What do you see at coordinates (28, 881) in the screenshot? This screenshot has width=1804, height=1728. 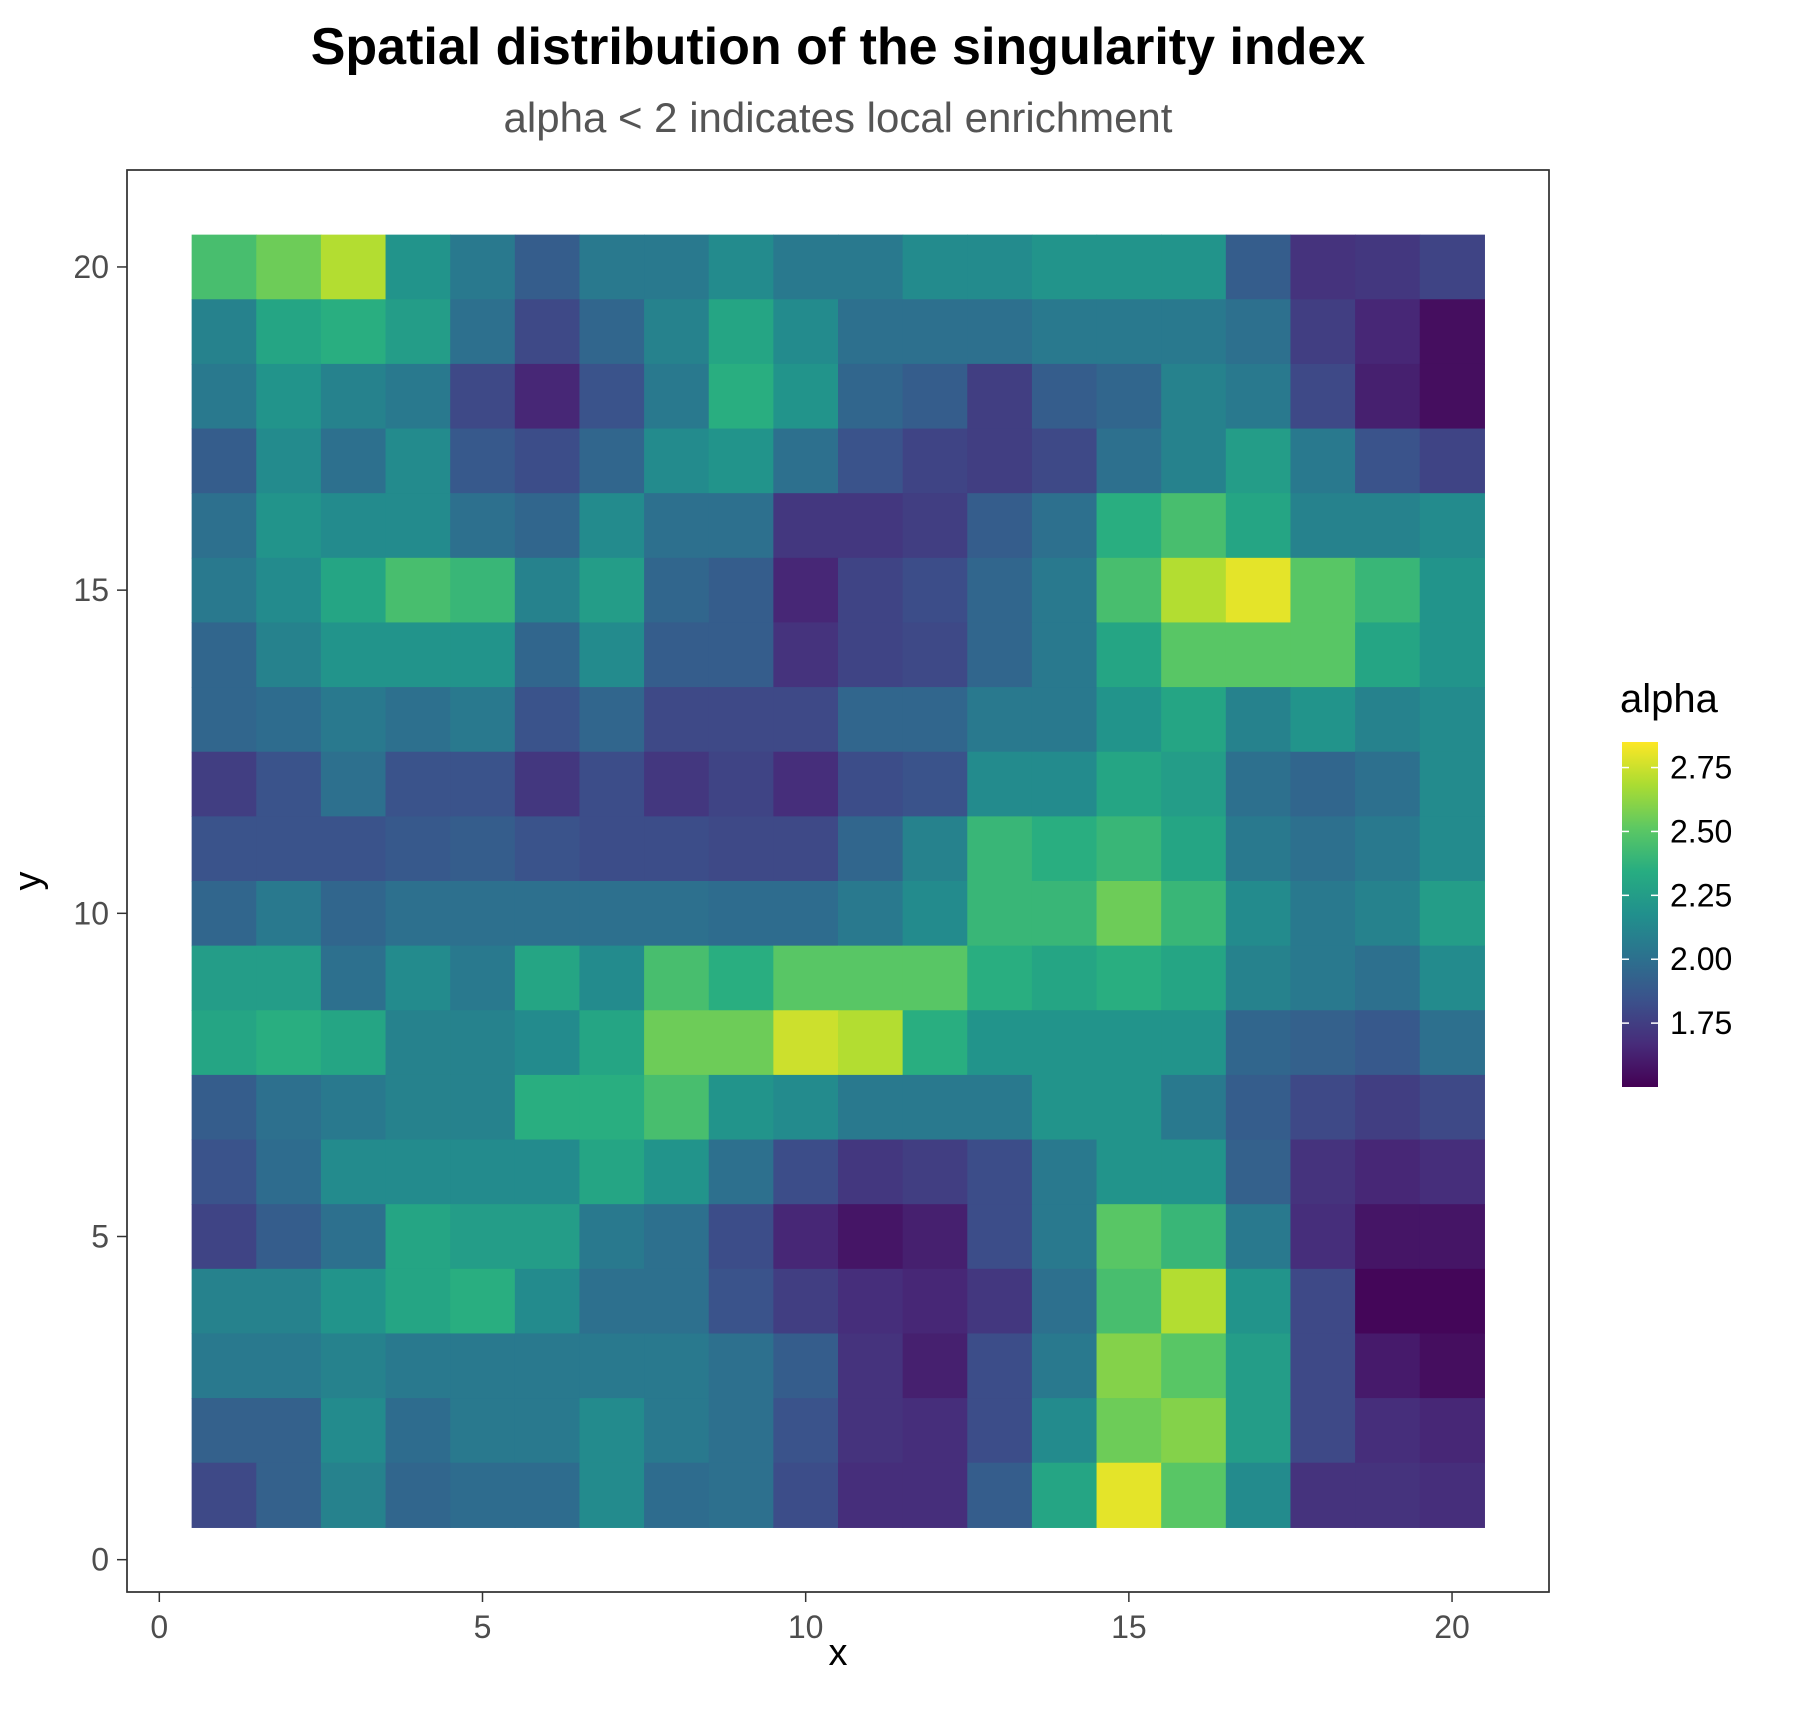 I see `y-axis-title: y` at bounding box center [28, 881].